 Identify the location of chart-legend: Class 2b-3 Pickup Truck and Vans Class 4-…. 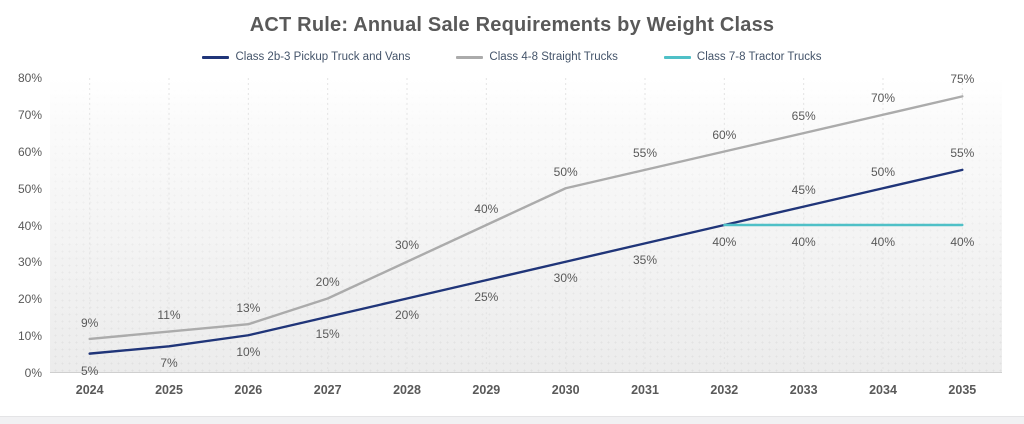
(512, 57).